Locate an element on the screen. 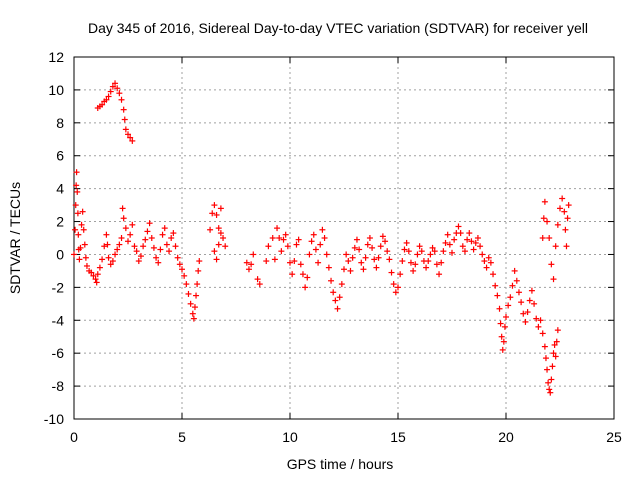 The image size is (640, 480). y-tick-label: 6 is located at coordinates (60, 156).